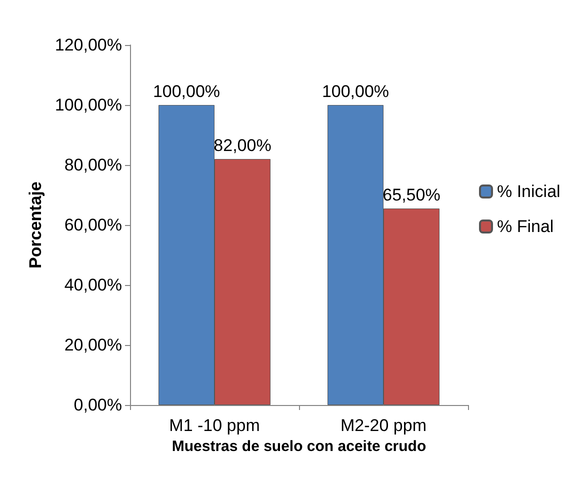 The width and height of the screenshot is (588, 478). Describe the element at coordinates (299, 446) in the screenshot. I see `x-axis-title: Muestras de suelo con aceite crudo` at that location.